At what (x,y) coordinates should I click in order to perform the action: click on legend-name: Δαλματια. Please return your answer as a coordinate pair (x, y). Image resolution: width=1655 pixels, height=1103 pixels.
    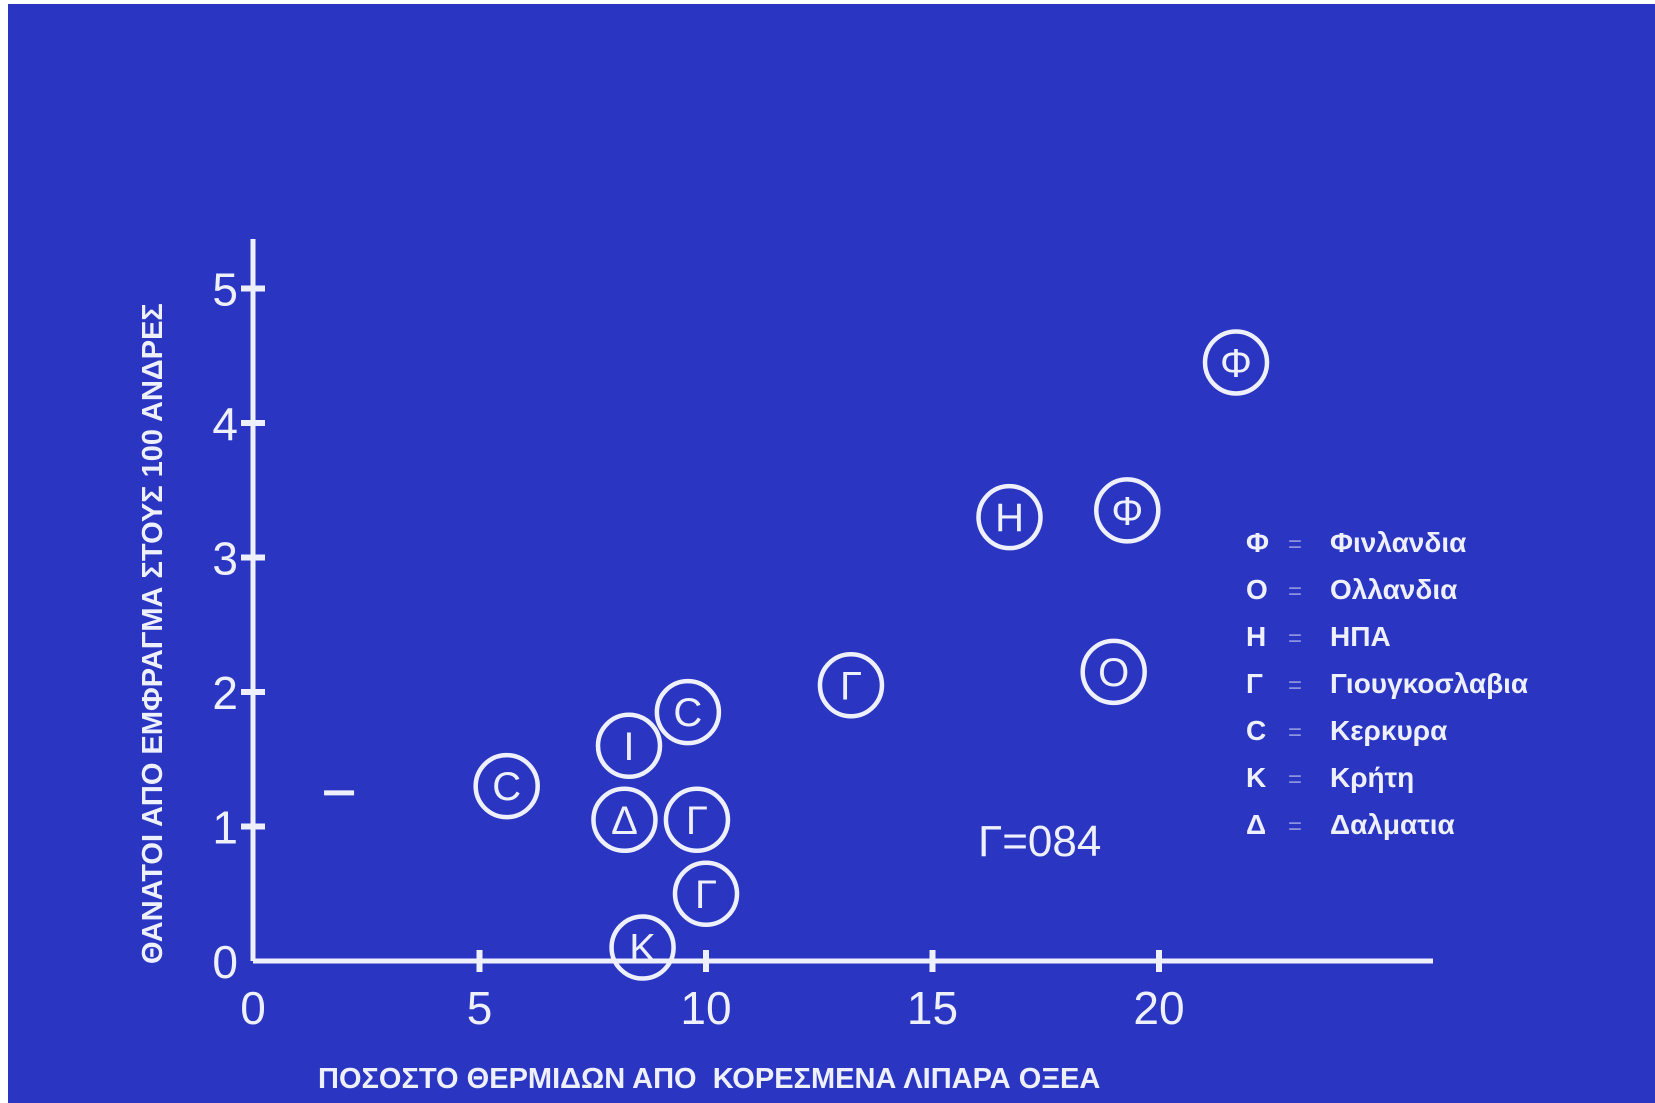
    Looking at the image, I should click on (1392, 824).